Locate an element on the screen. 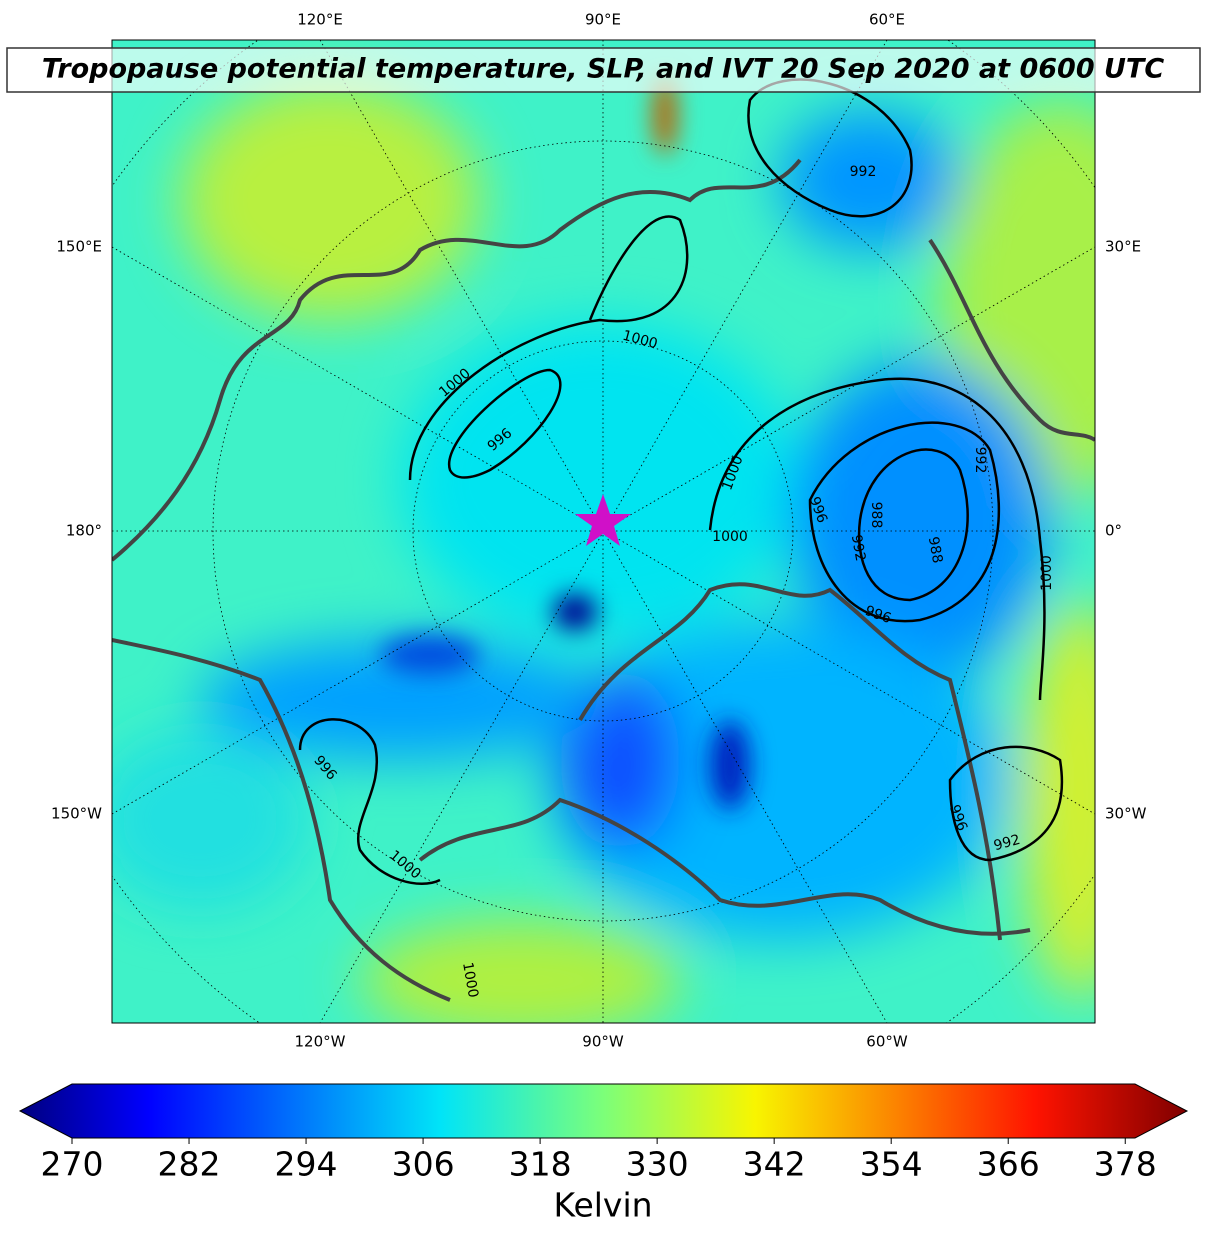 The image size is (1207, 1238). colorbar-tick-label: 318 is located at coordinates (540, 1164).